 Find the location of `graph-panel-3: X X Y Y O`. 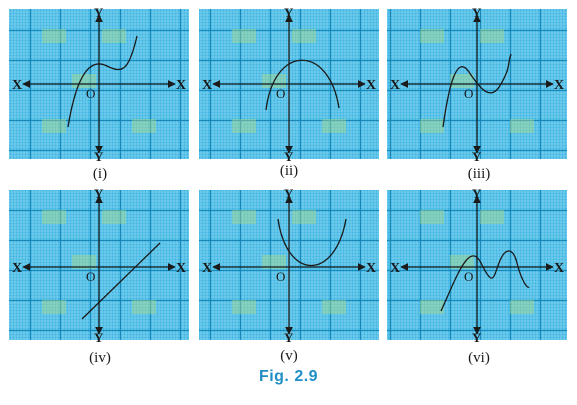

graph-panel-3: X X Y Y O is located at coordinates (477, 84).